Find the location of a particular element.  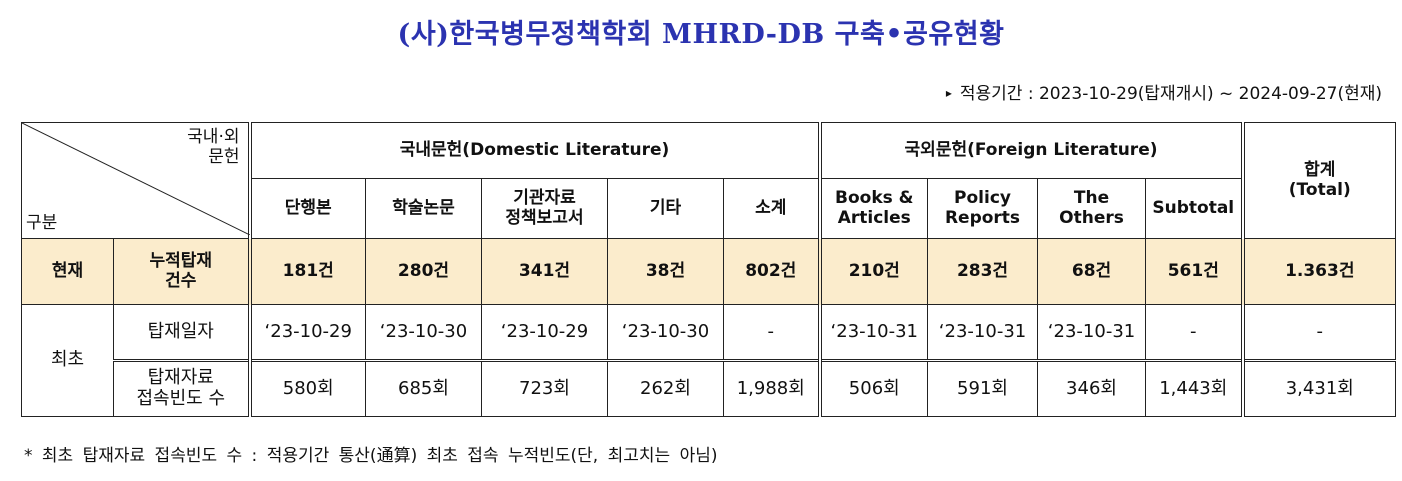

table-cell: 1,988회 is located at coordinates (772, 388).